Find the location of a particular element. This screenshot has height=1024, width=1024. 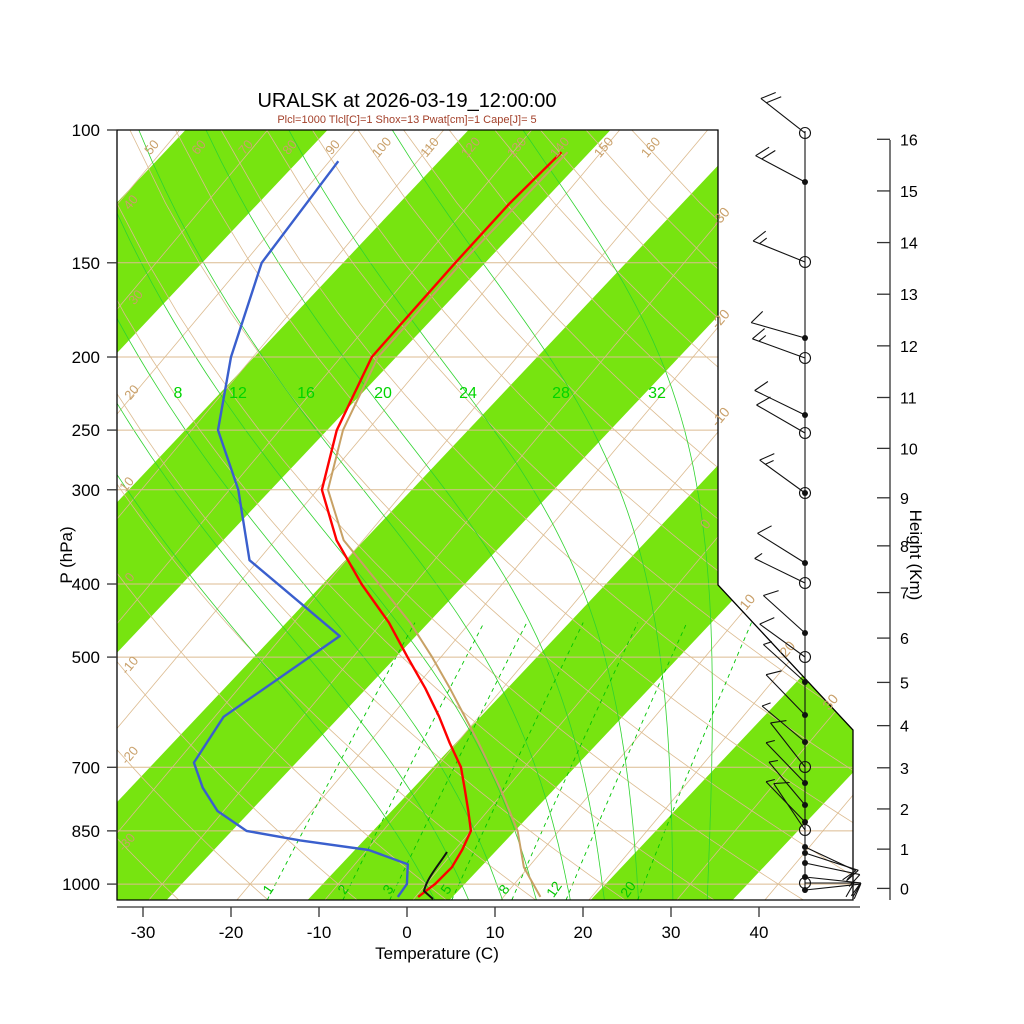

temperature-tick-labels: -30 -20 -10 0 10 20 30 40 is located at coordinates (450, 932).